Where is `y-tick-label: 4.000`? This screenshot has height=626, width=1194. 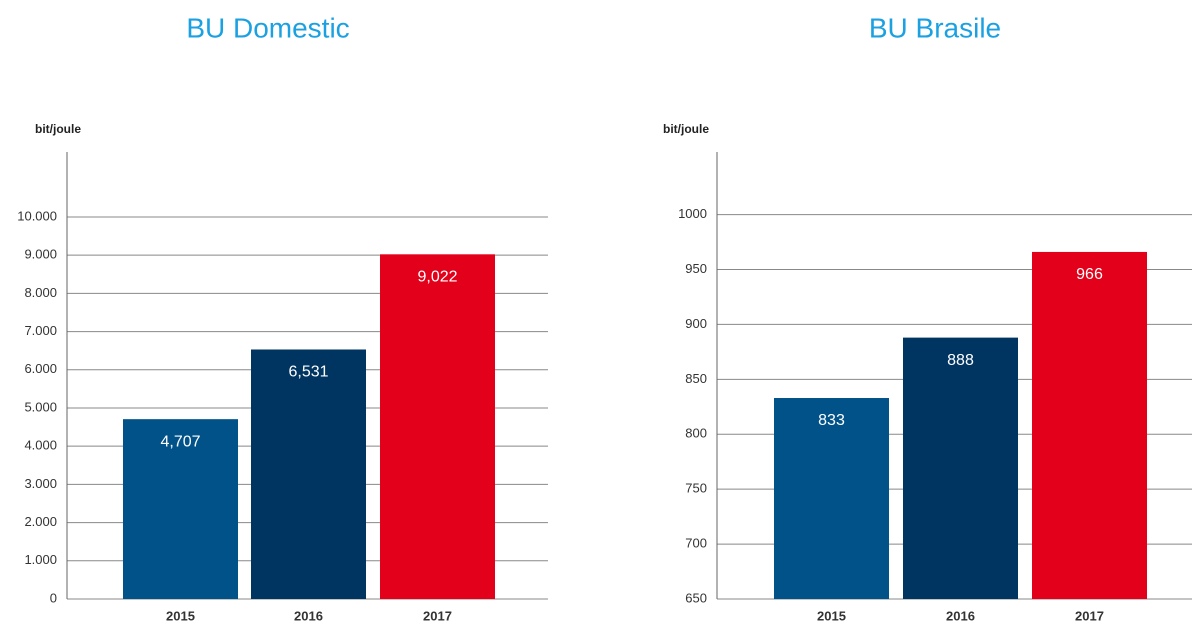 y-tick-label: 4.000 is located at coordinates (40, 445).